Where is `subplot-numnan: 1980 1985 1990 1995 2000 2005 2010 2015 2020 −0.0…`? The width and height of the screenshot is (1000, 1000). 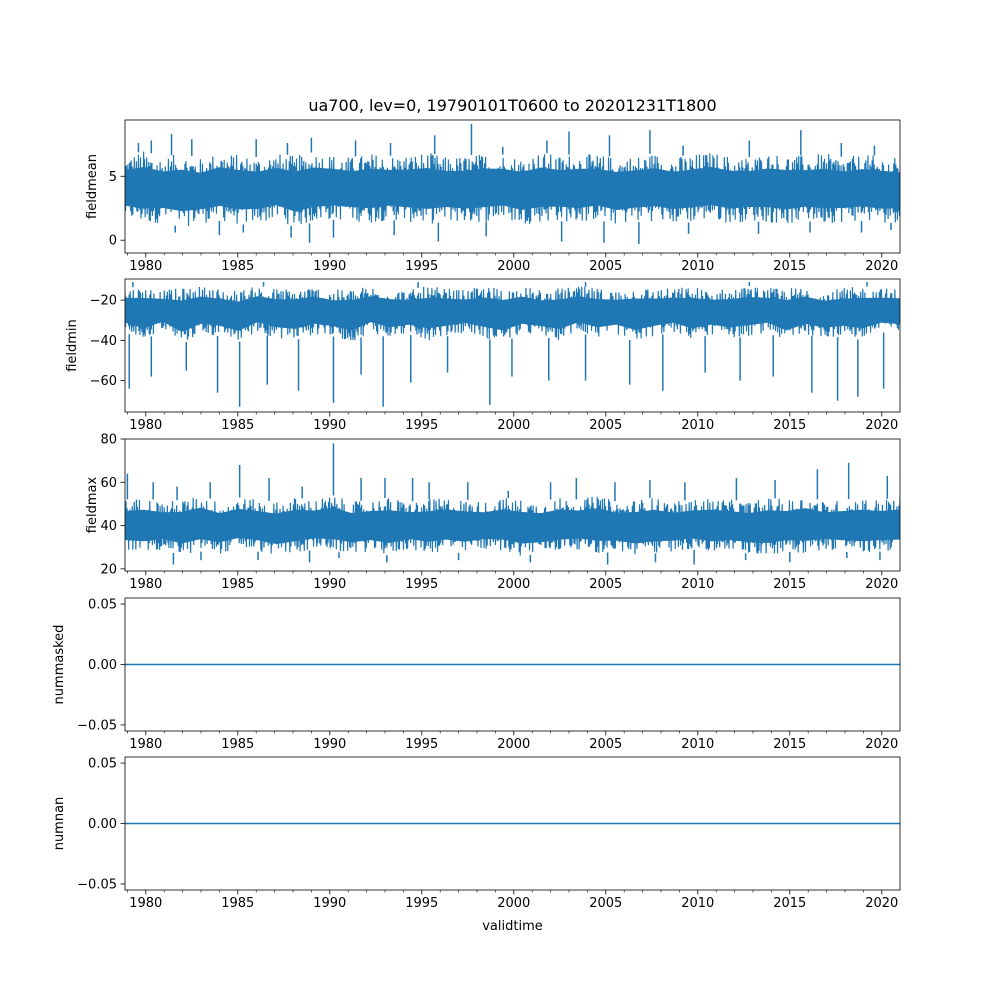
subplot-numnan: 1980 1985 1990 1995 2000 2005 2010 2015 2020 −0.0… is located at coordinates (476, 834).